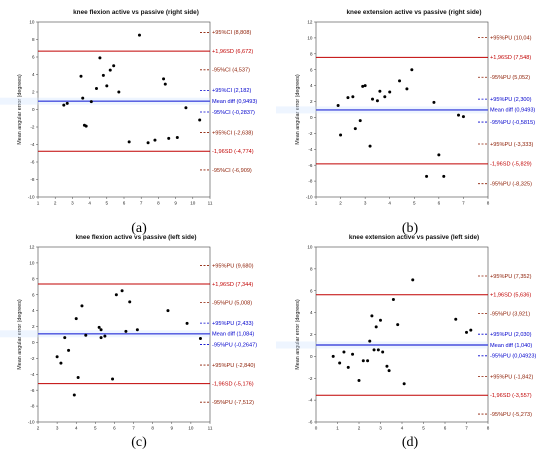 The height and width of the screenshot is (457, 550). Describe the element at coordinates (439, 203) in the screenshot. I see `x-tick-label: 6` at that location.